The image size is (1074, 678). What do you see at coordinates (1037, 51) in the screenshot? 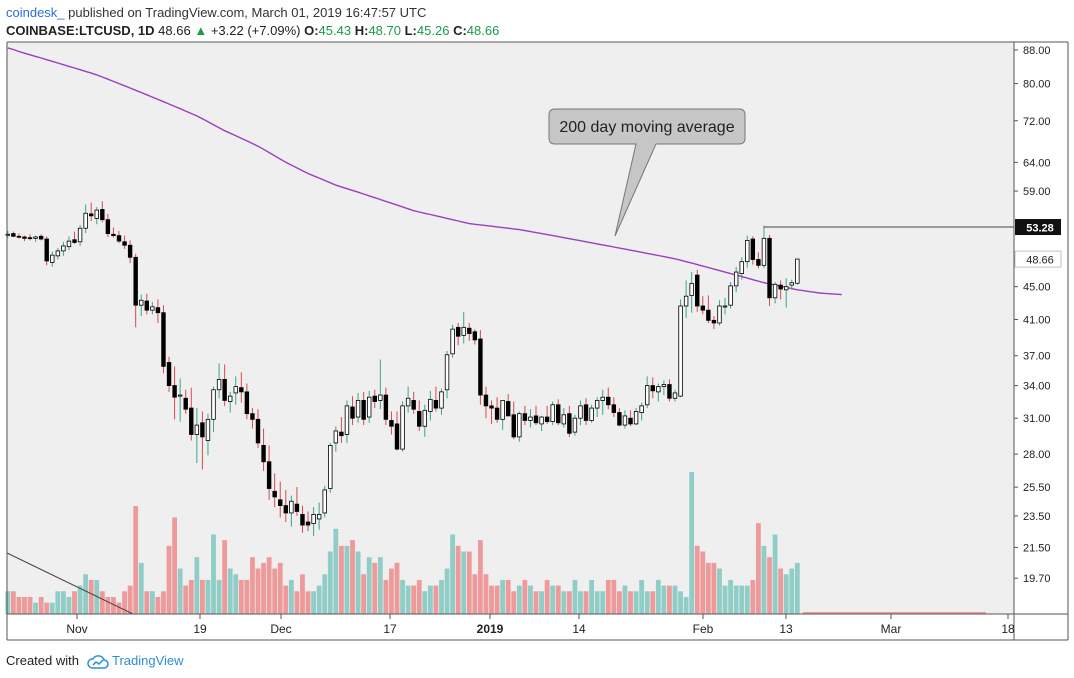
I see `y-tick-label: 88.00` at bounding box center [1037, 51].